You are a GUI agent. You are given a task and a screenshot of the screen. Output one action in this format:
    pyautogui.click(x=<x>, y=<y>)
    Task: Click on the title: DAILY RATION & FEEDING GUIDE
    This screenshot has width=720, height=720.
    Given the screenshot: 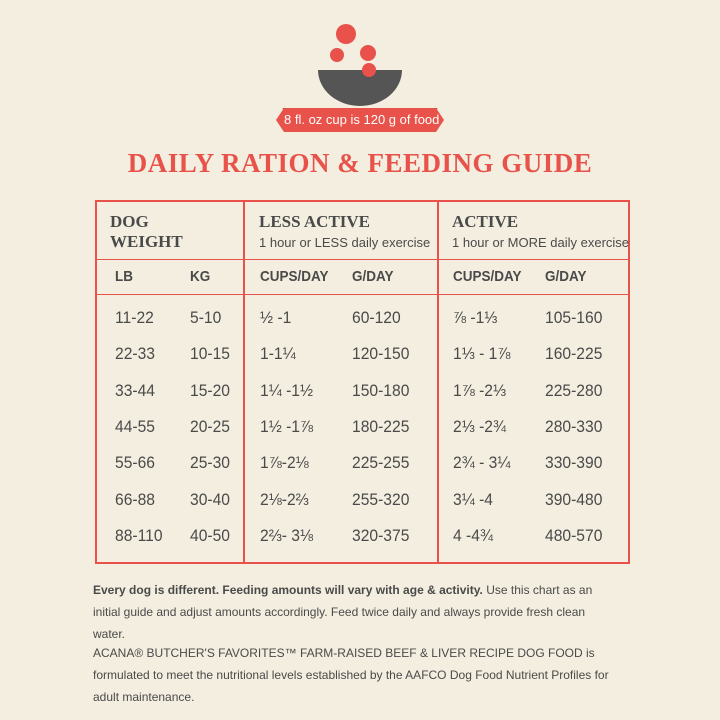 What is the action you would take?
    pyautogui.click(x=360, y=163)
    